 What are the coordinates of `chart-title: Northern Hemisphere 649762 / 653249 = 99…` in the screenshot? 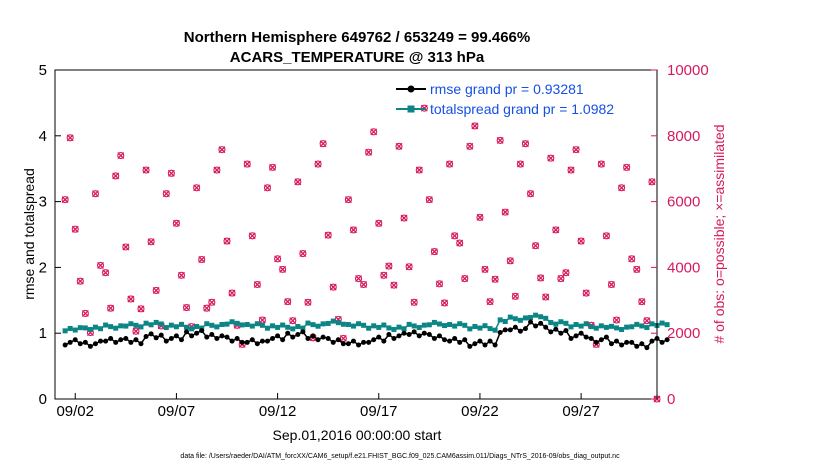 It's located at (357, 37).